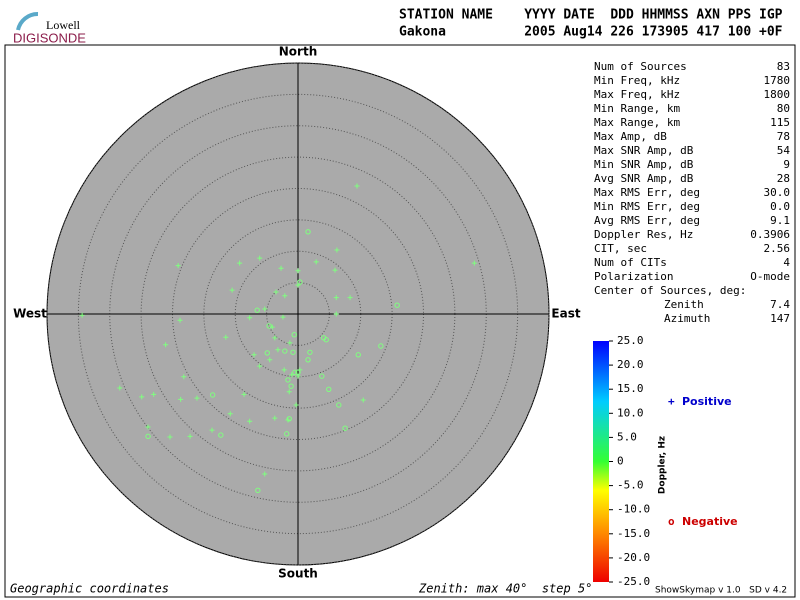  What do you see at coordinates (637, 122) in the screenshot?
I see `stat-label: Max Range, km` at bounding box center [637, 122].